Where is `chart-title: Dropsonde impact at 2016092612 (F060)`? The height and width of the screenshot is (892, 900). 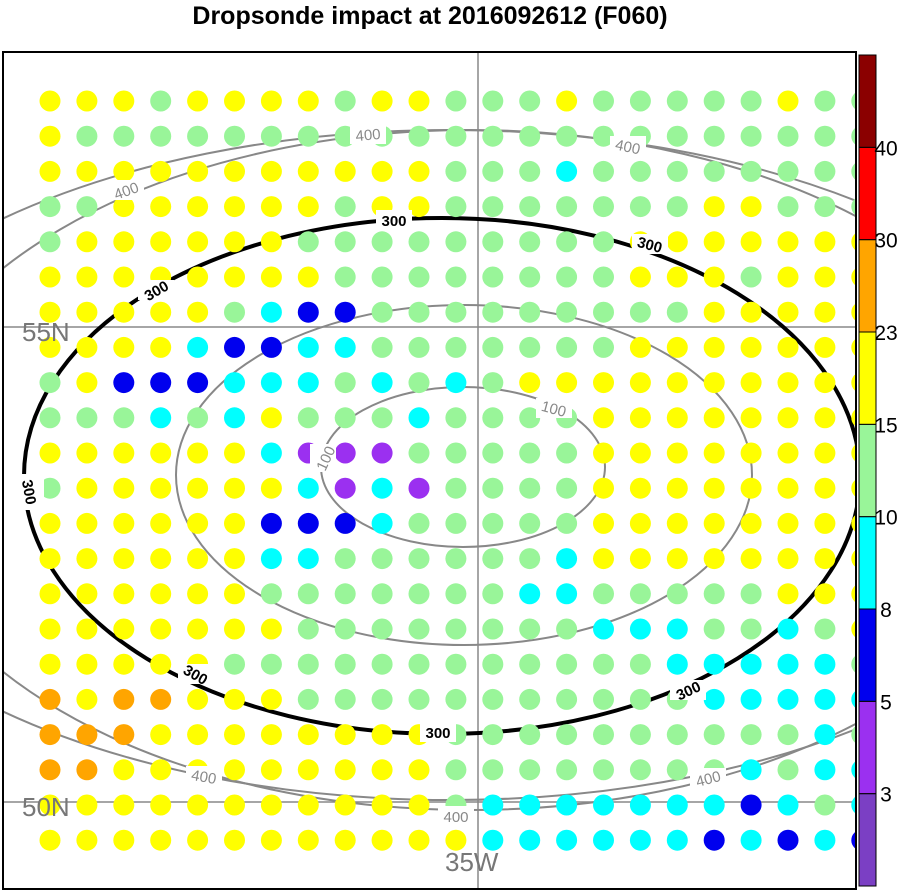
chart-title: Dropsonde impact at 2016092612 (F060) is located at coordinates (430, 16).